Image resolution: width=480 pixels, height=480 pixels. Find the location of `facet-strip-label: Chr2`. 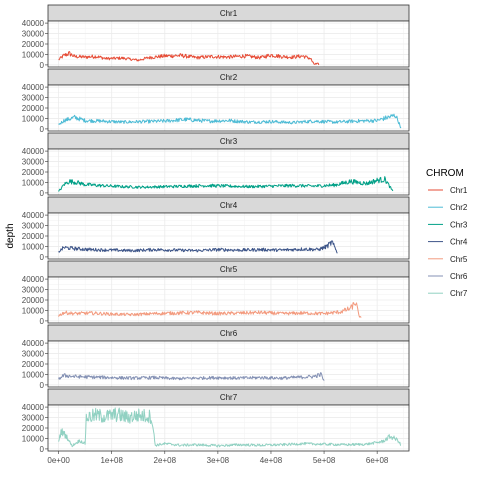

facet-strip-label: Chr2 is located at coordinates (229, 77).